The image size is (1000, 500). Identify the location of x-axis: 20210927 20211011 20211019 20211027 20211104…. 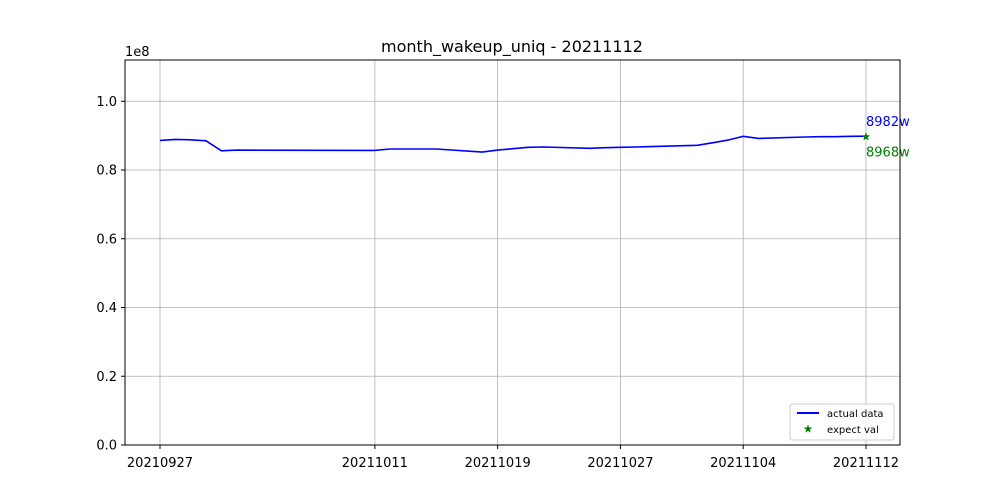
(513, 458).